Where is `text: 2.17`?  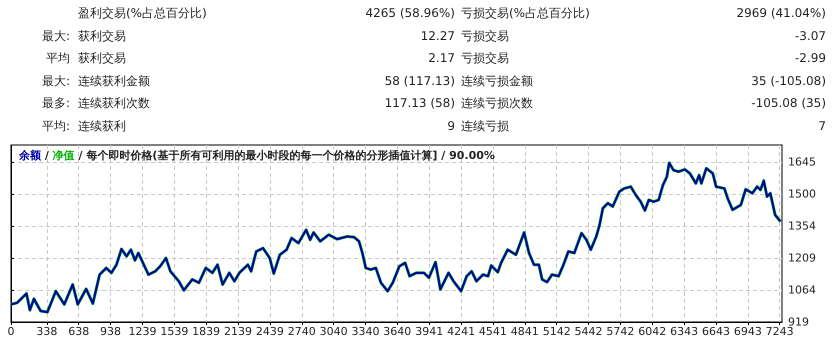
text: 2.17 is located at coordinates (441, 58).